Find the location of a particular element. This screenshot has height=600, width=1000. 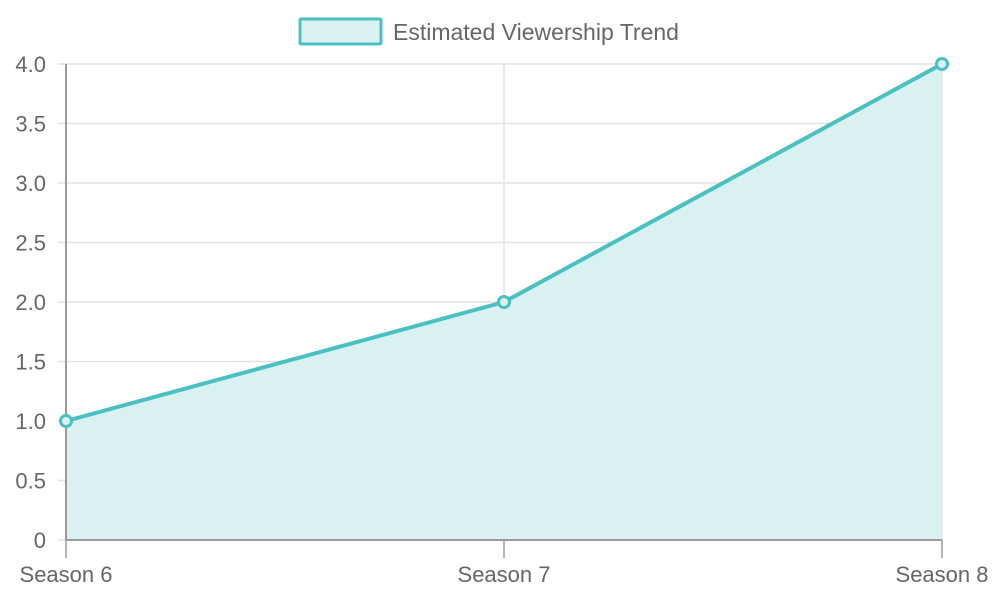

y-tick-label: 0 is located at coordinates (40, 540).